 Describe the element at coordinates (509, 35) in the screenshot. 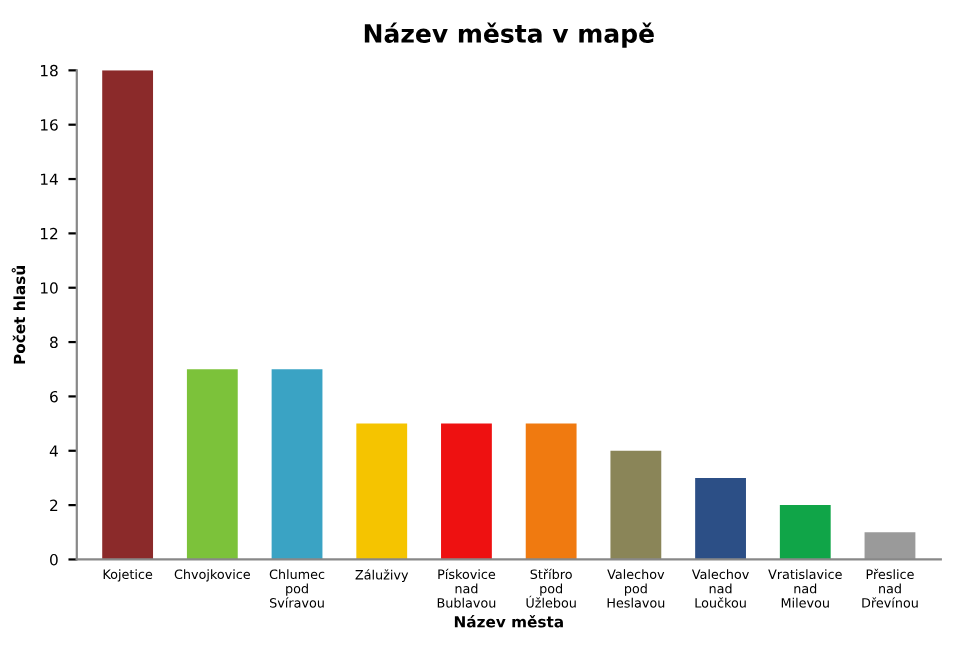

I see `chart-title: Název města v mapě` at that location.